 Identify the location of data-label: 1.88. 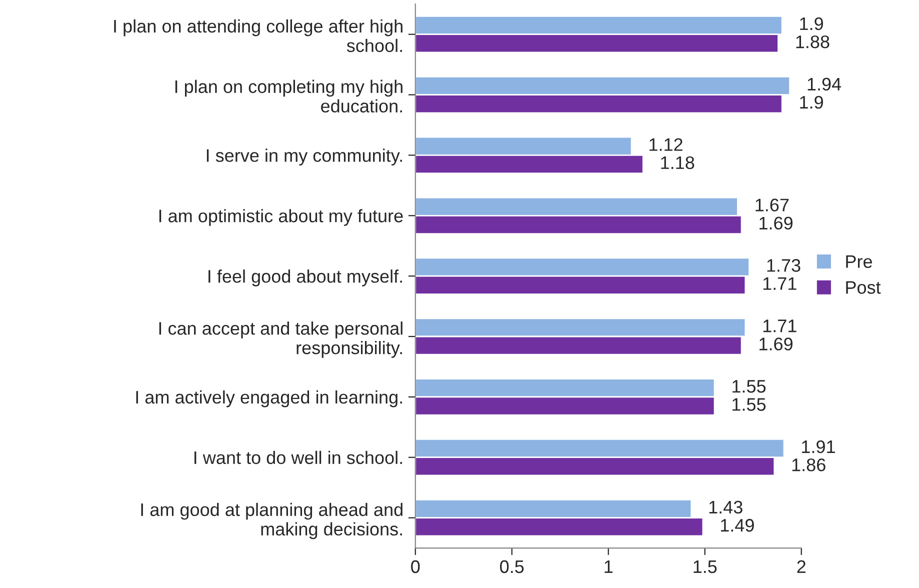
(813, 41).